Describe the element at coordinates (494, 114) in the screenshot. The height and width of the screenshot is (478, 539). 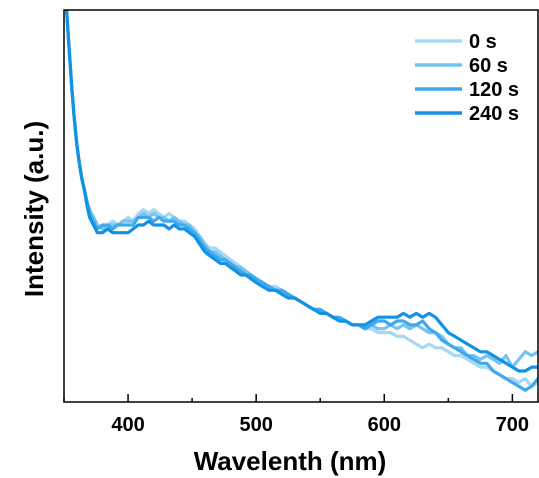
I see `legend-label: 240 s` at that location.